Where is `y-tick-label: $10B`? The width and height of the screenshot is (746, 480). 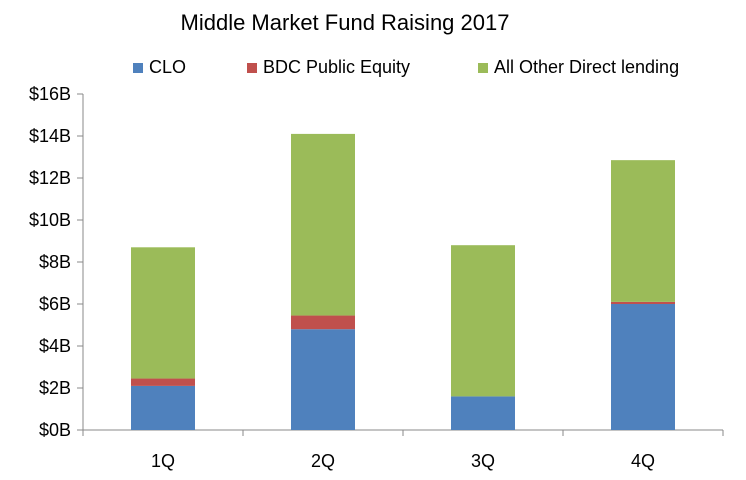 y-tick-label: $10B is located at coordinates (50, 220).